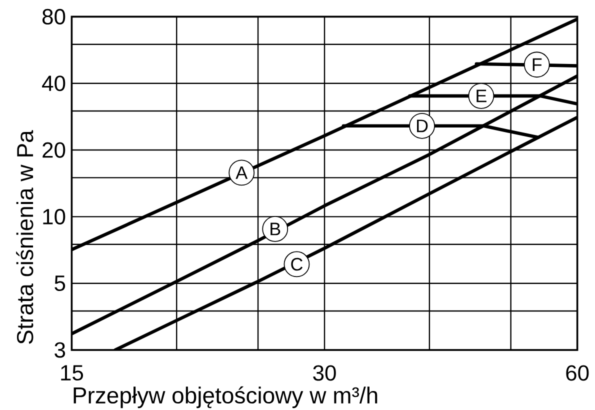 The height and width of the screenshot is (410, 595). What do you see at coordinates (60, 350) in the screenshot?
I see `y-tick-label: 3` at bounding box center [60, 350].